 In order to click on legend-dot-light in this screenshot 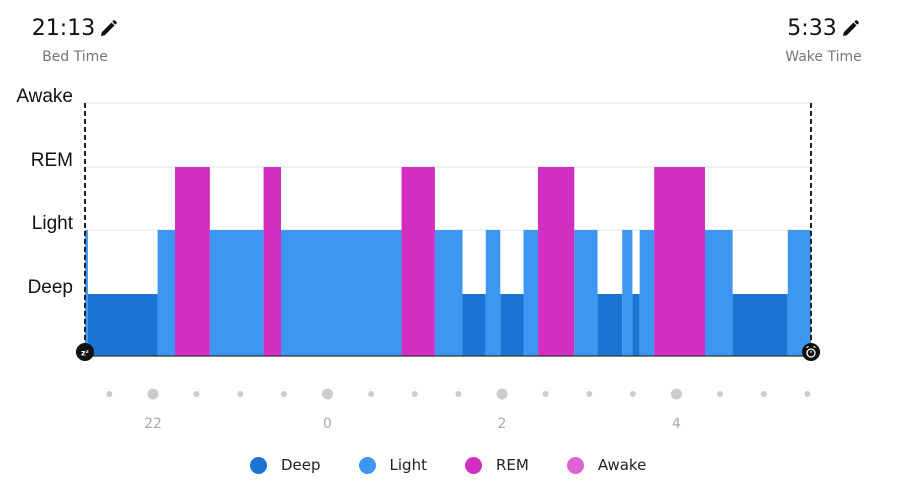, I will do `click(367, 465)`.